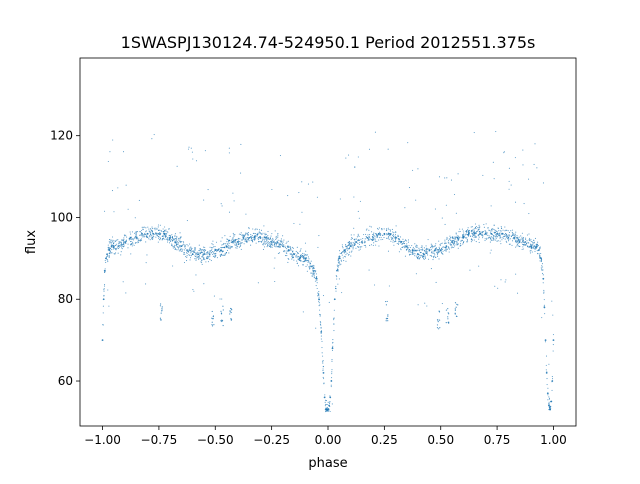 This screenshot has width=640, height=484. I want to click on x-tick-label: −1.00, so click(102, 440).